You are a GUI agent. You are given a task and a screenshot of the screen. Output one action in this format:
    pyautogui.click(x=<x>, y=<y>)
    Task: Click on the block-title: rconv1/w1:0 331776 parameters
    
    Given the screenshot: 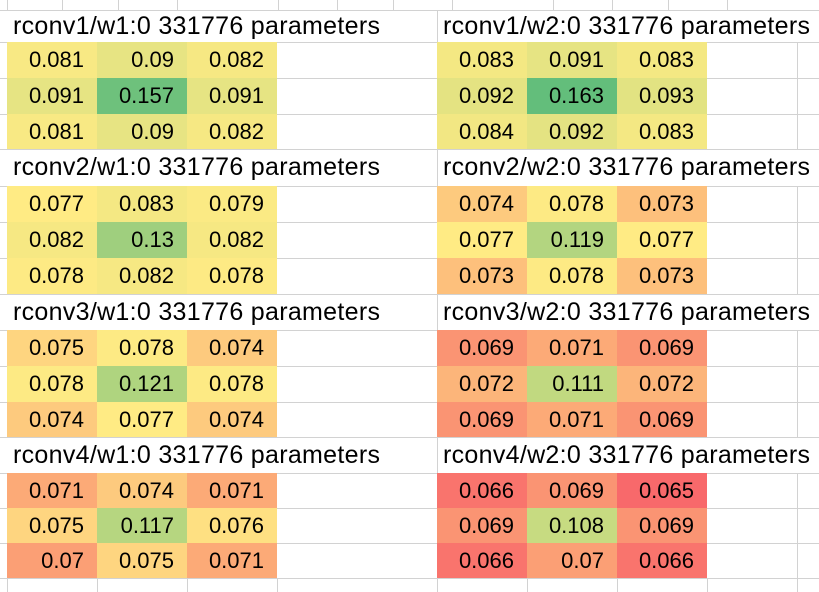 What is the action you would take?
    pyautogui.click(x=197, y=25)
    